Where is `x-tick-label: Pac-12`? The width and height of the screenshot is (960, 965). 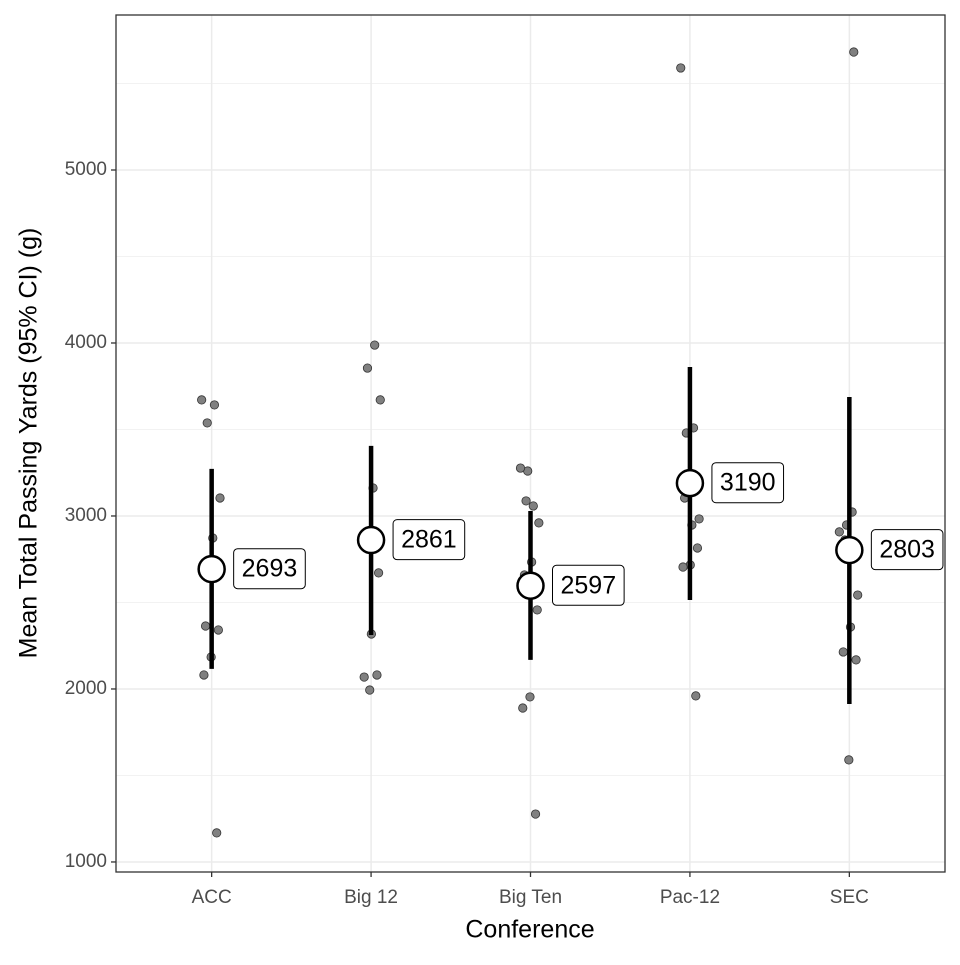 x-tick-label: Pac-12 is located at coordinates (690, 897).